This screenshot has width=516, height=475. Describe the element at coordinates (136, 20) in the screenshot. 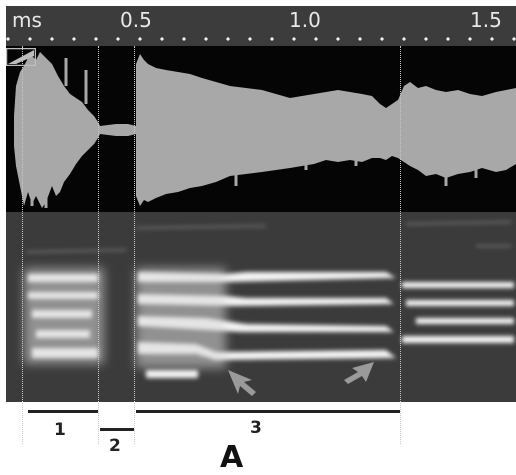

I see `ruler-tick-label: 0.5` at that location.